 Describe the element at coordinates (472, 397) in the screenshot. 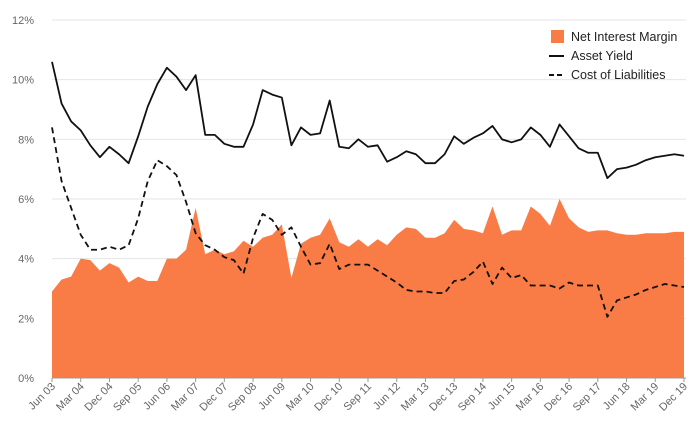

I see `x-tick-label: Sep 14` at that location.